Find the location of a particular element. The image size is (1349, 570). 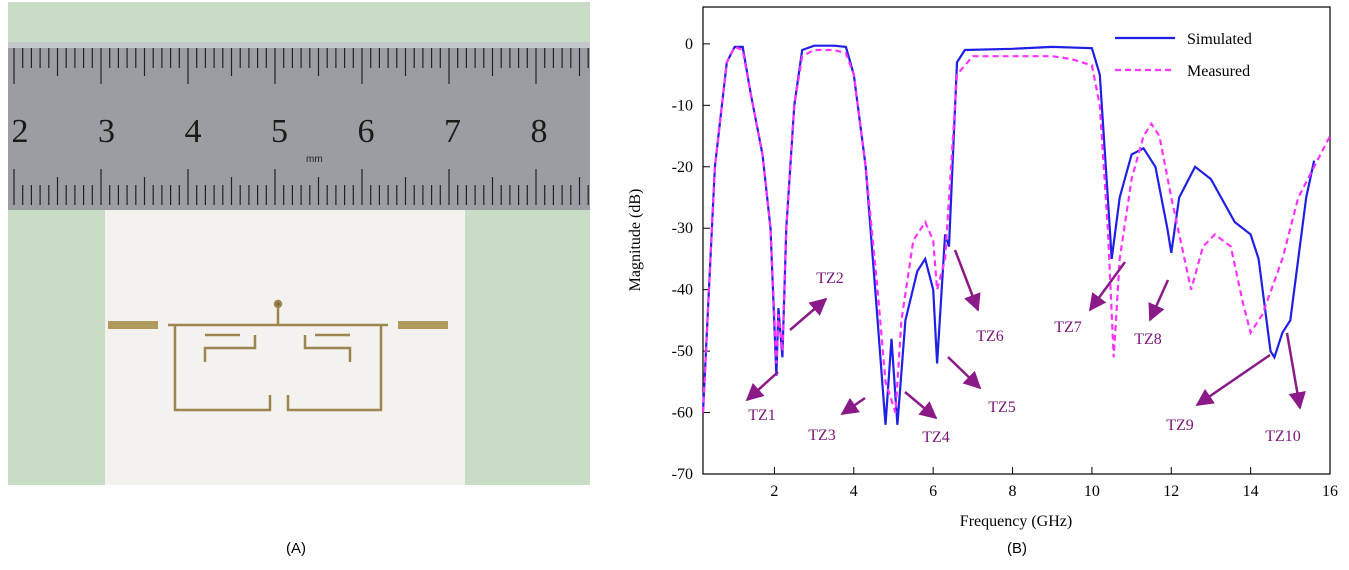

y-axis-label: Magnitude (dB) is located at coordinates (635, 240).